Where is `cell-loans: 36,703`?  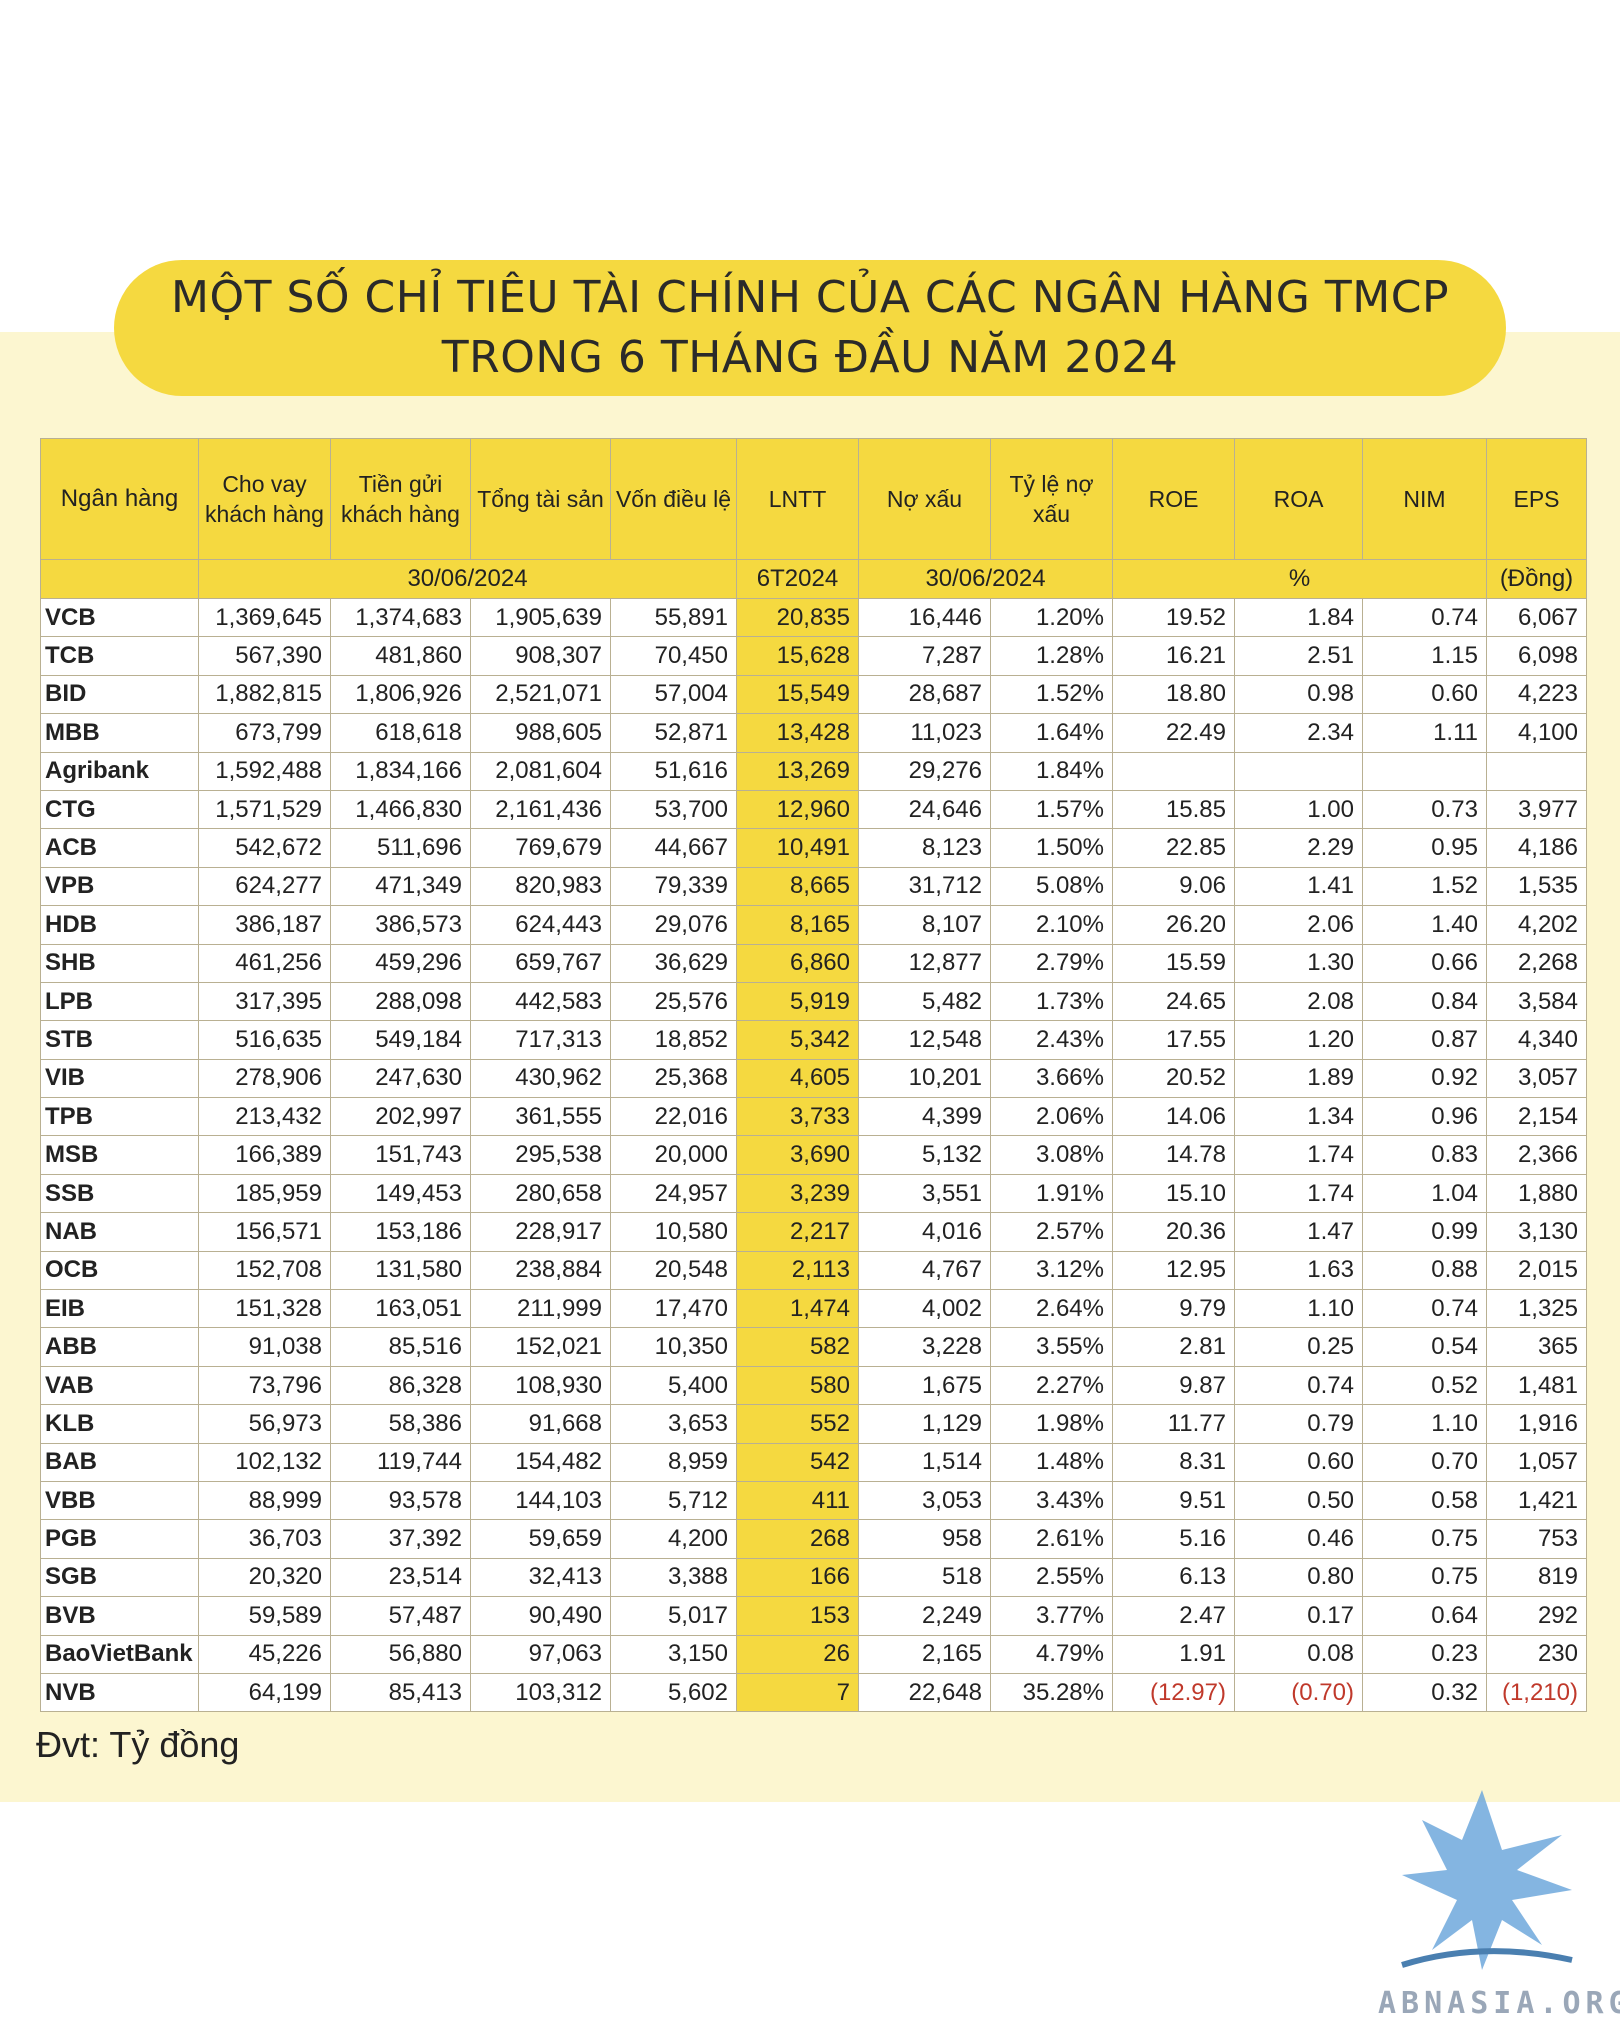
cell-loans: 36,703 is located at coordinates (264, 1539).